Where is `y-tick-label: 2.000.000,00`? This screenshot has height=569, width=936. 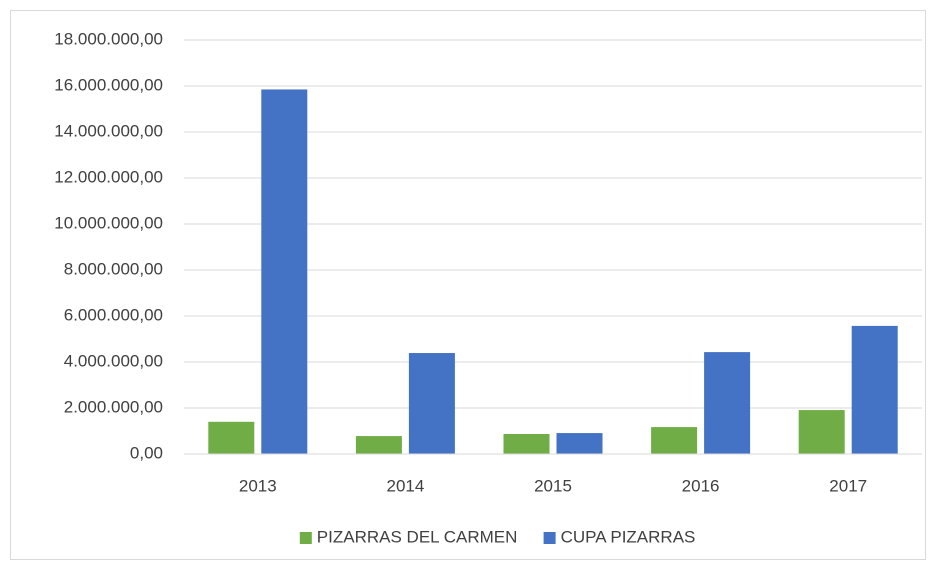
y-tick-label: 2.000.000,00 is located at coordinates (113, 406).